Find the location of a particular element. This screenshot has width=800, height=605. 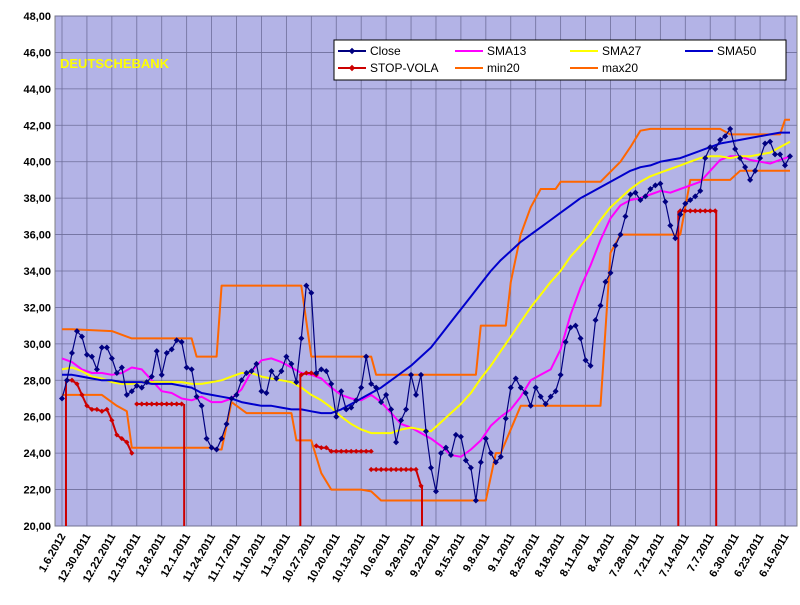

y-tick-label: 24,00 is located at coordinates (37, 454).